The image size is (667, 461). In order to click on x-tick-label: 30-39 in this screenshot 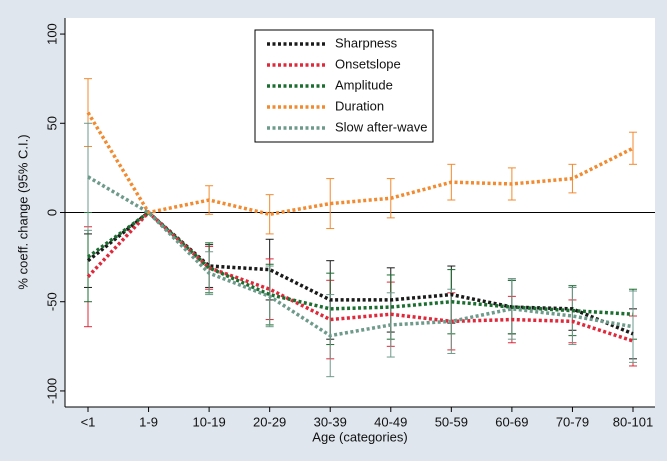, I will do `click(330, 421)`.